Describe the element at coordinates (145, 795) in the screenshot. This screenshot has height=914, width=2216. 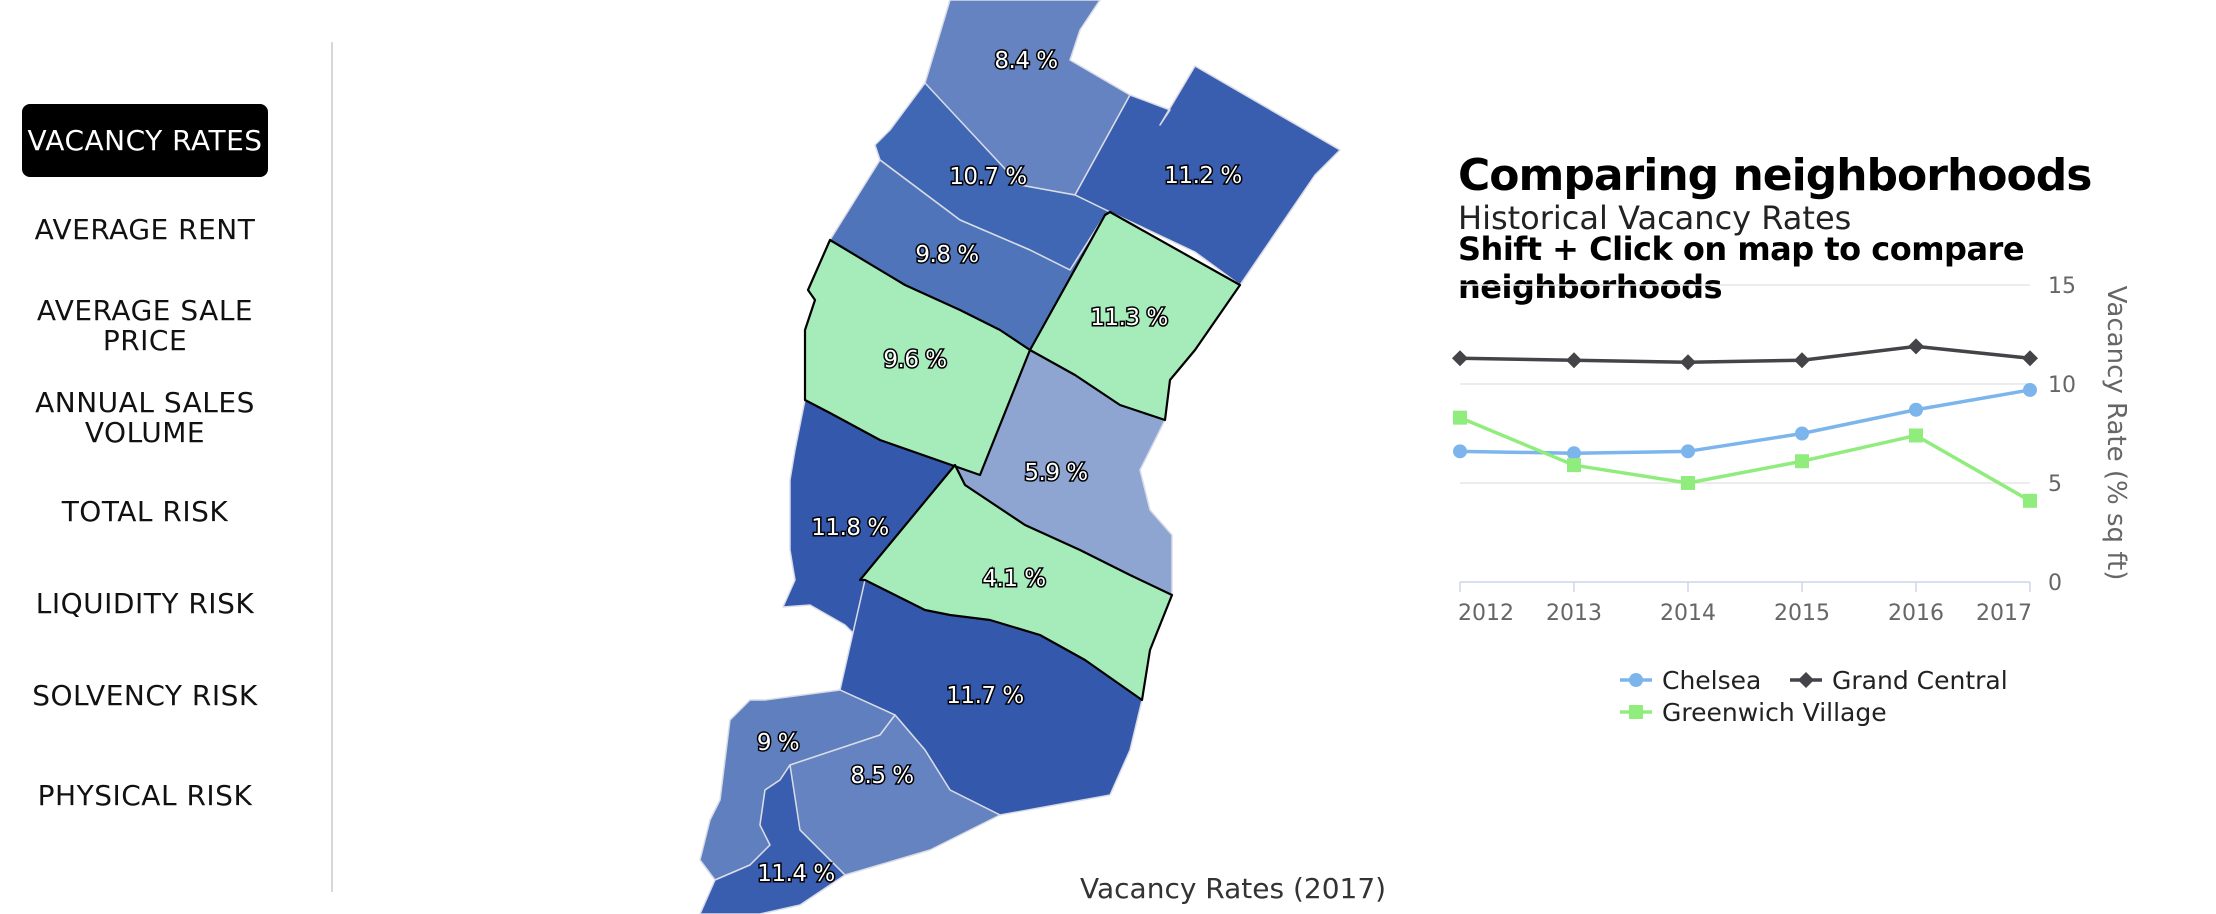
I see `nav-item-physical-risk: PHYSICAL RISK` at that location.